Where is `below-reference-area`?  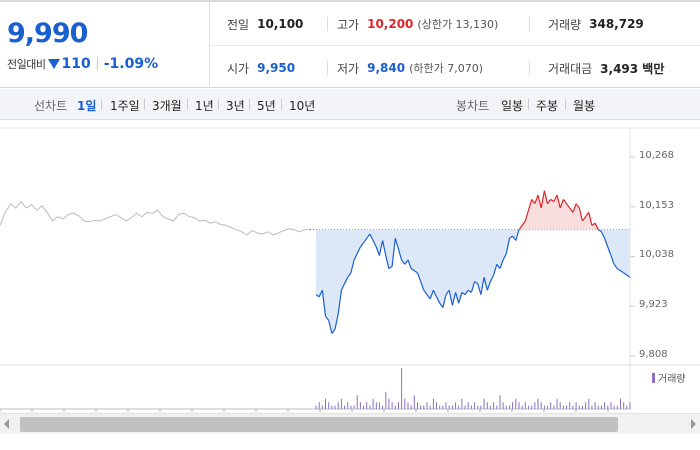 below-reference-area is located at coordinates (473, 281).